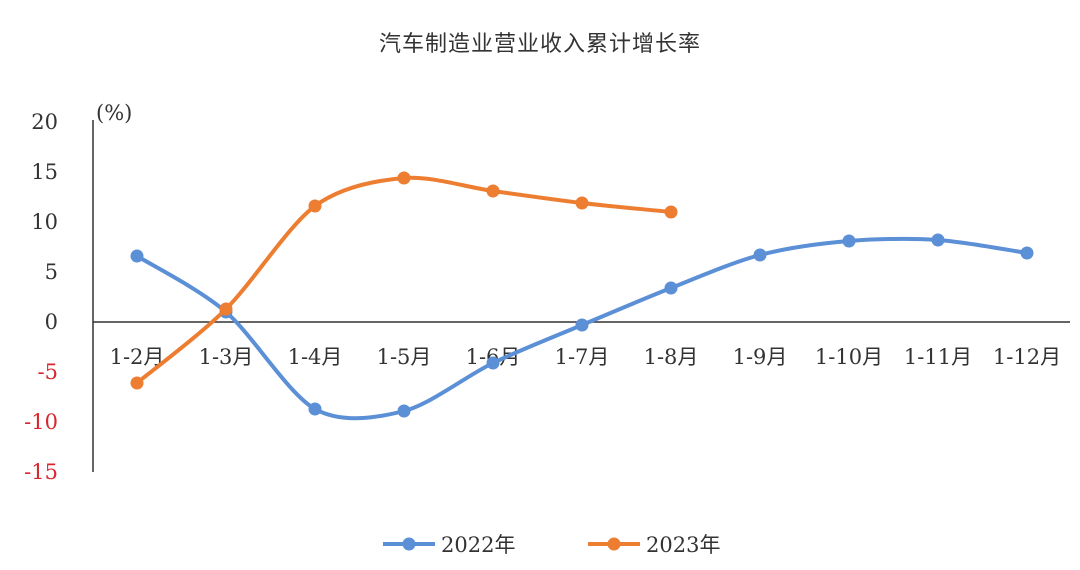 This screenshot has height=570, width=1080. I want to click on x-category-label: 1-11月, so click(938, 357).